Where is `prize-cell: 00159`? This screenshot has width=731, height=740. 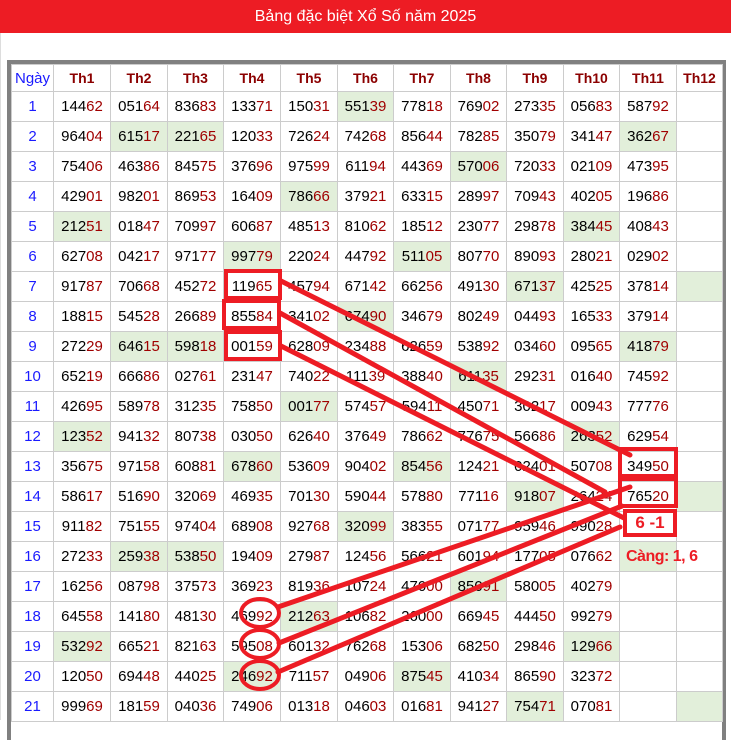
prize-cell: 00159 is located at coordinates (252, 346).